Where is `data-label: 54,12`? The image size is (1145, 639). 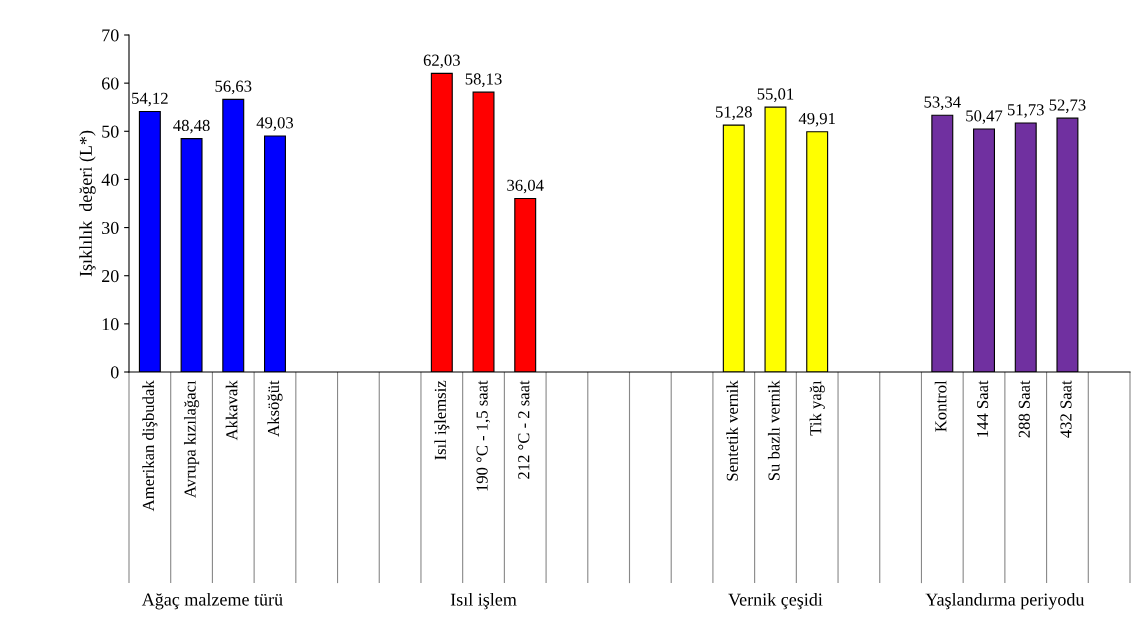
data-label: 54,12 is located at coordinates (150, 99).